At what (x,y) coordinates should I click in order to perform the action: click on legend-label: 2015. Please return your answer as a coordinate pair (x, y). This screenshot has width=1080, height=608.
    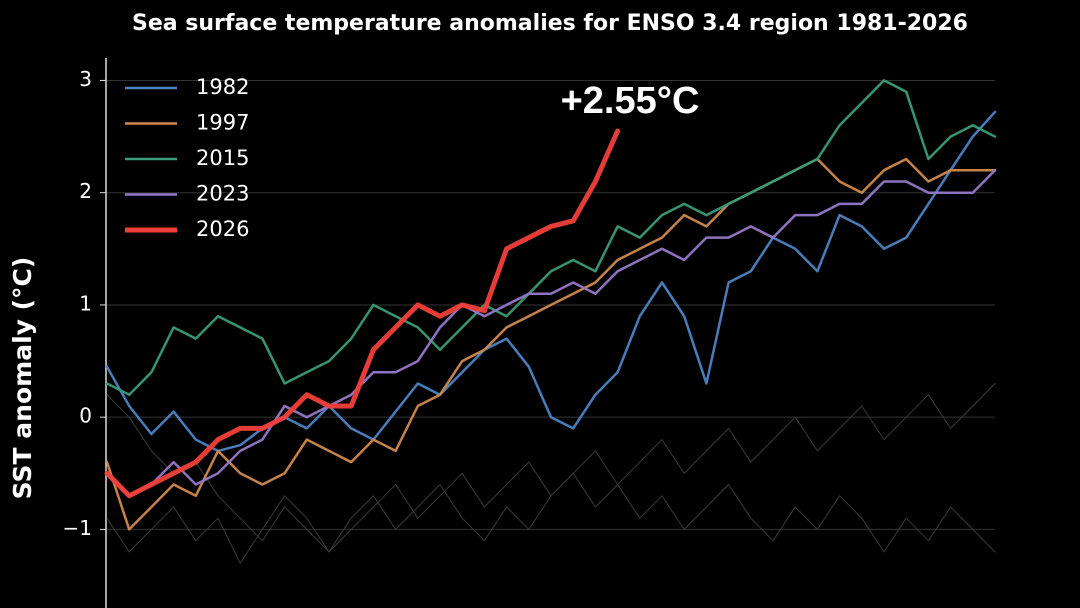
    Looking at the image, I should click on (222, 158).